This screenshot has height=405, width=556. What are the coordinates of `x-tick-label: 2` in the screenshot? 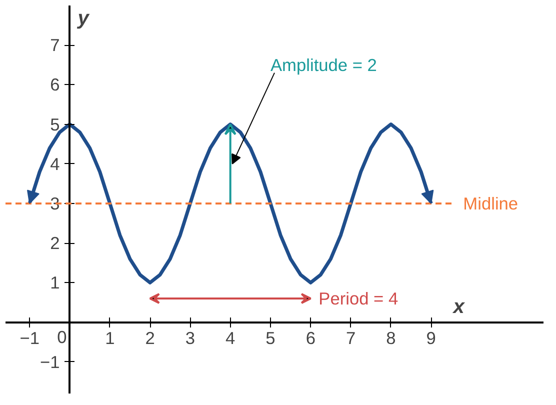 It's located at (150, 338).